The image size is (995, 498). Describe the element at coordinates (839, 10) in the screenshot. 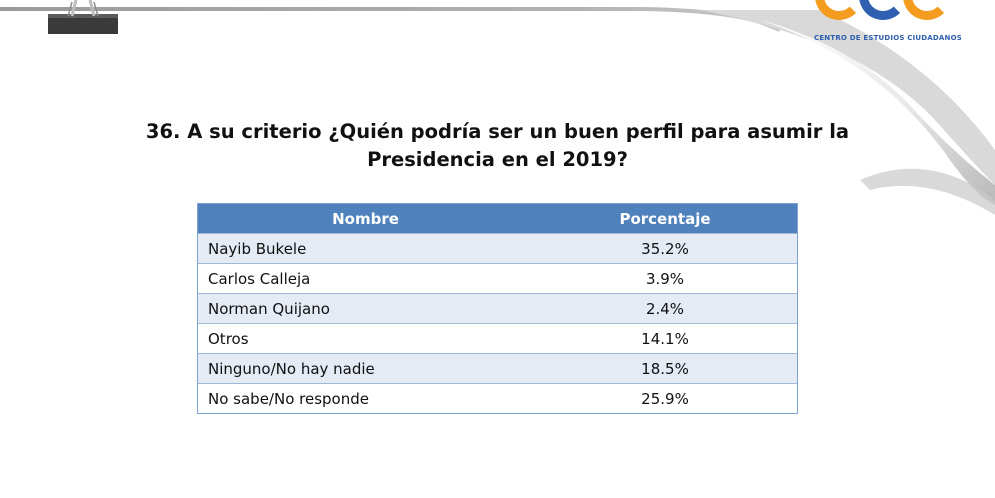

I see `logo-c-left-shape` at that location.